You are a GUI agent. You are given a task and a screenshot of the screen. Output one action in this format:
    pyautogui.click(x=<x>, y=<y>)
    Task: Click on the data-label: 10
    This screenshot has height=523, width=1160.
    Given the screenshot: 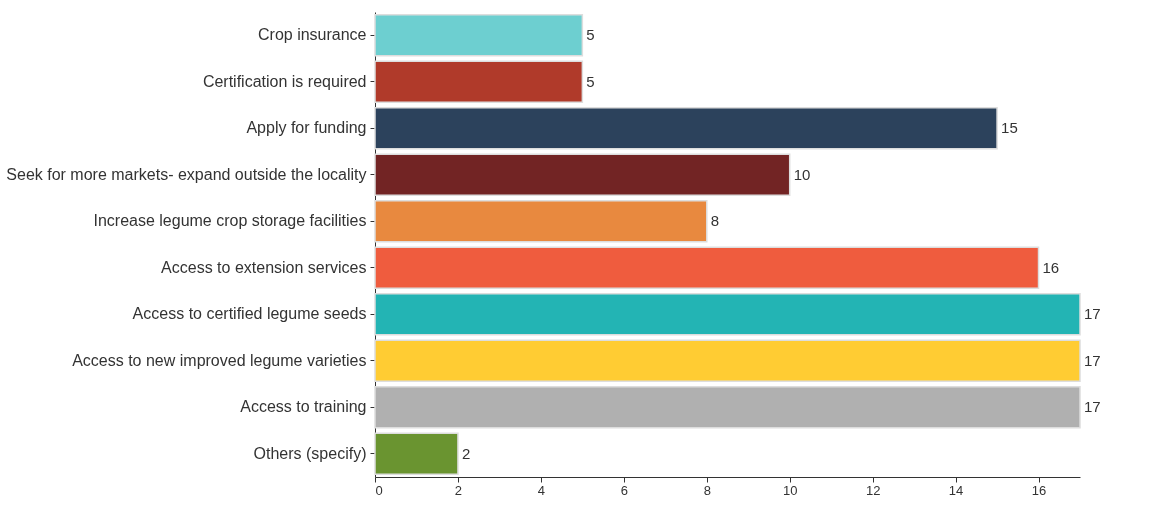 What is the action you would take?
    pyautogui.click(x=802, y=174)
    